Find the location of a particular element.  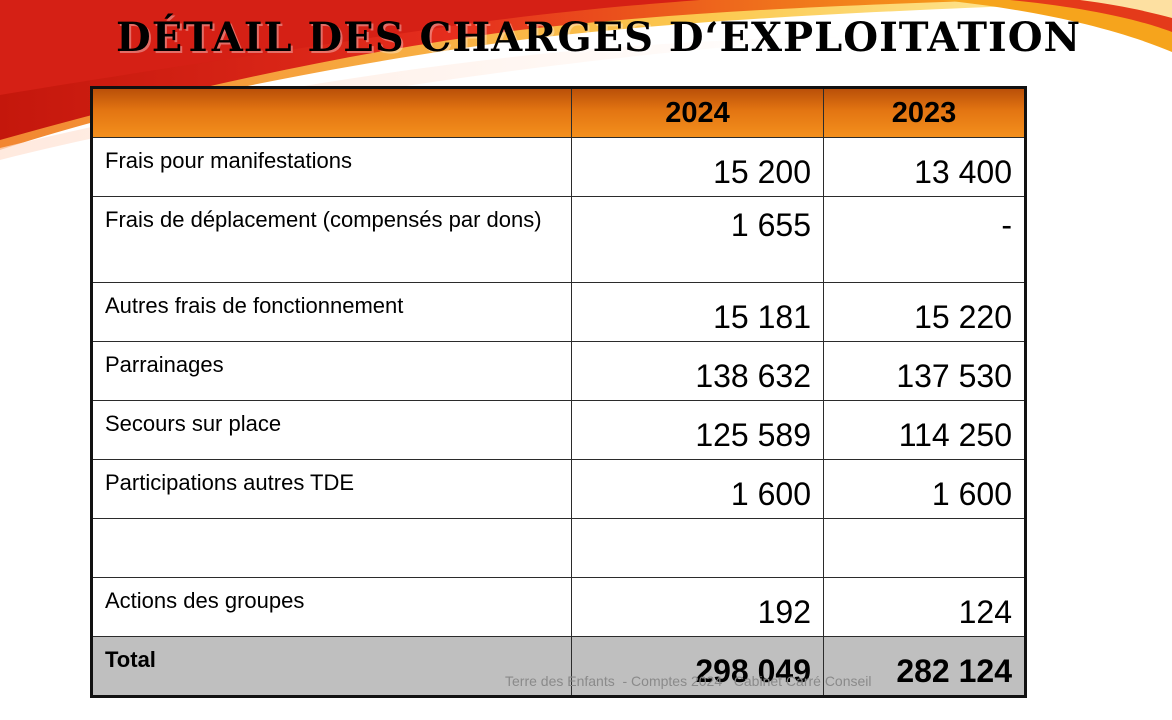

row-label is located at coordinates (331, 548).